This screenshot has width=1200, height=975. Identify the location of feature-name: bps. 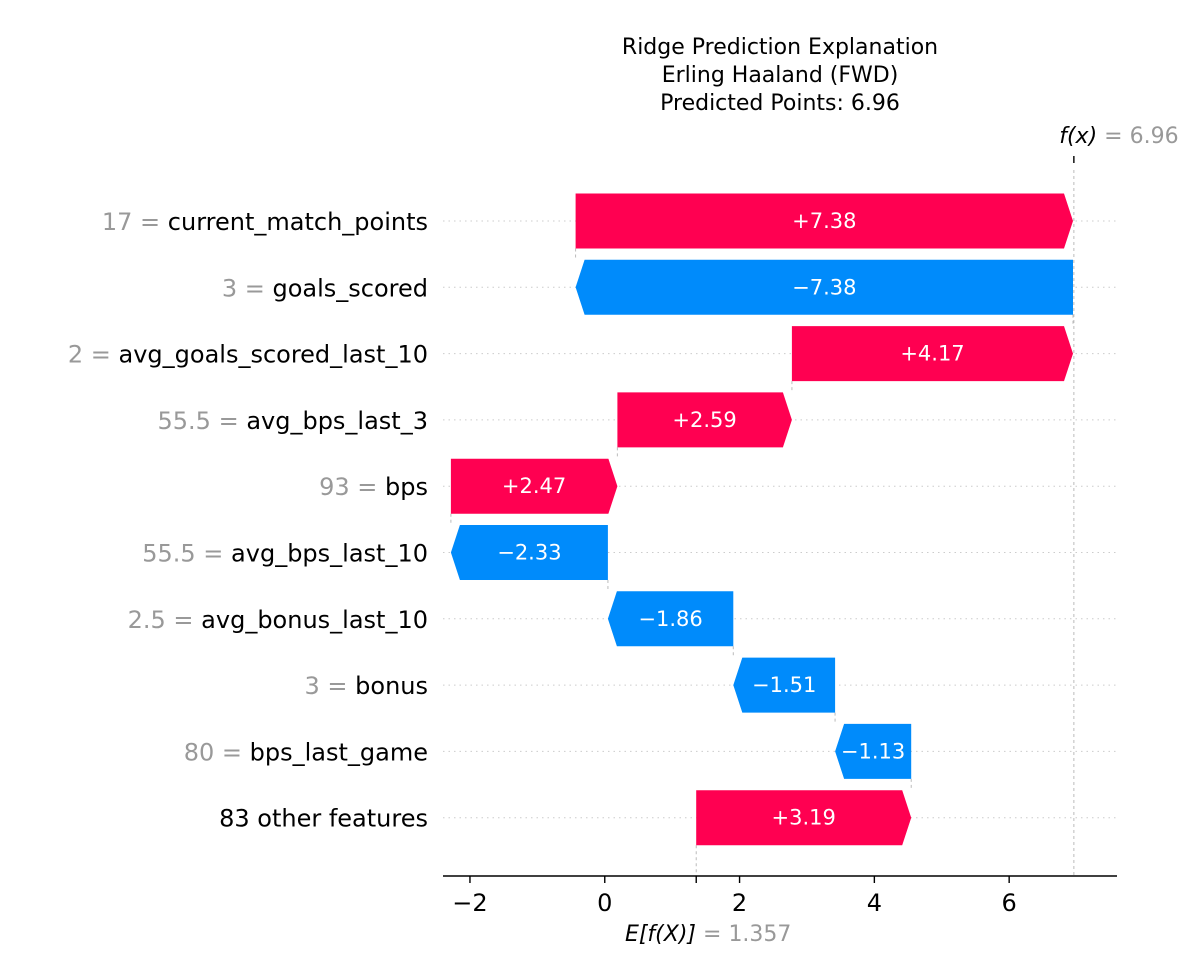
(406, 487).